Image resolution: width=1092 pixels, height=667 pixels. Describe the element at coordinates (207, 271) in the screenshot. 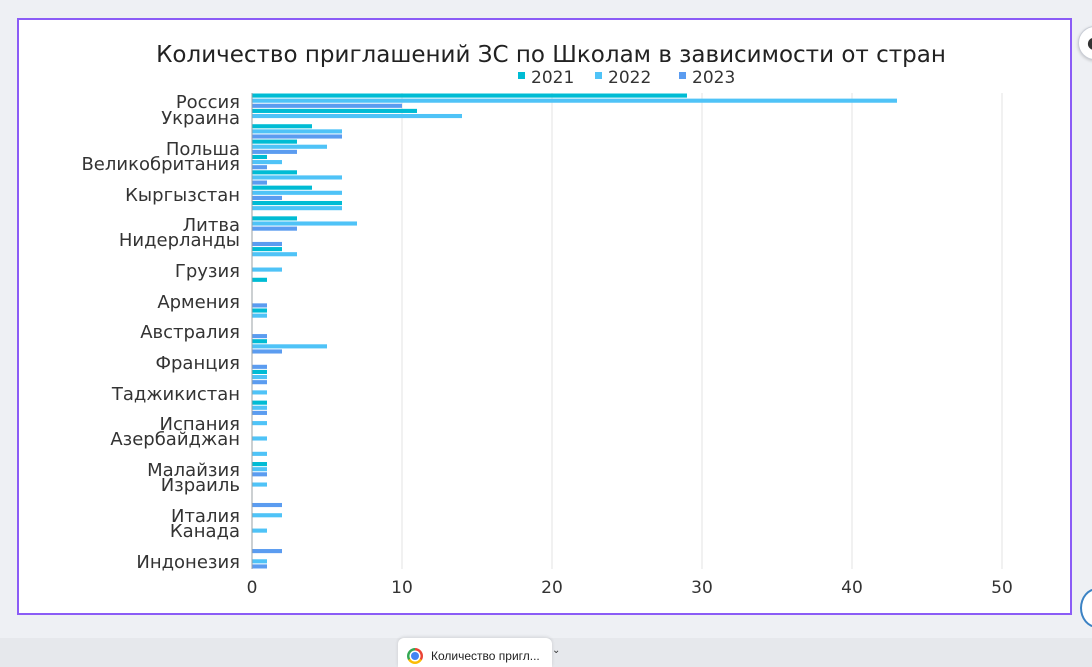

I see `category-label: Грузия` at that location.